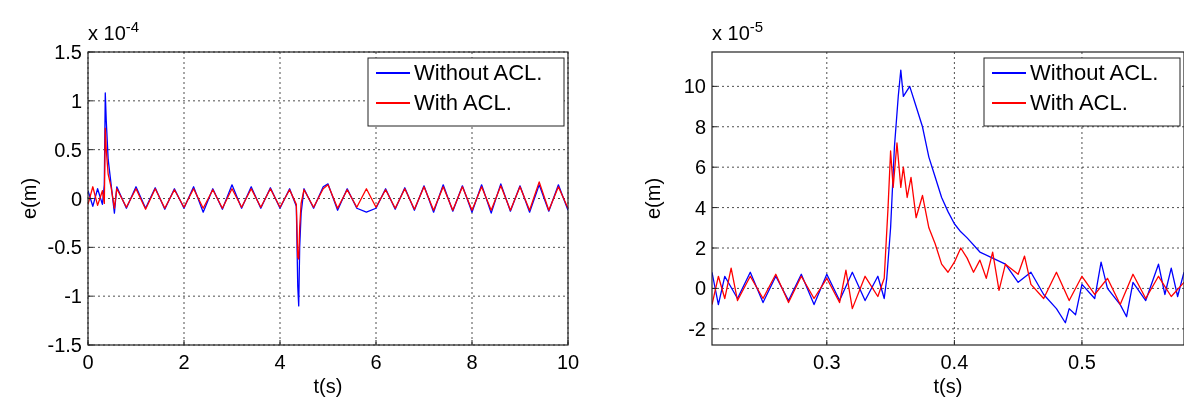 This screenshot has width=1192, height=407. I want to click on y-tick-label: -1.5, so click(64, 345).